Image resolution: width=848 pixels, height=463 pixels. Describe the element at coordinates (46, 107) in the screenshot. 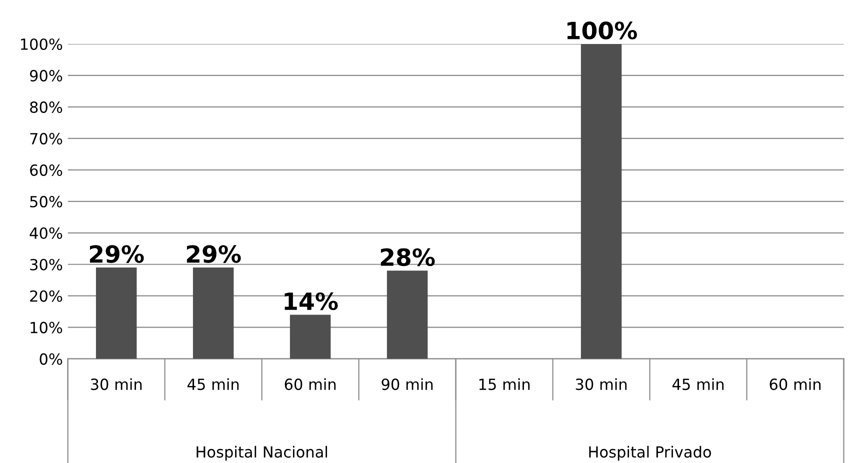

I see `y-tick-label: 80%` at that location.